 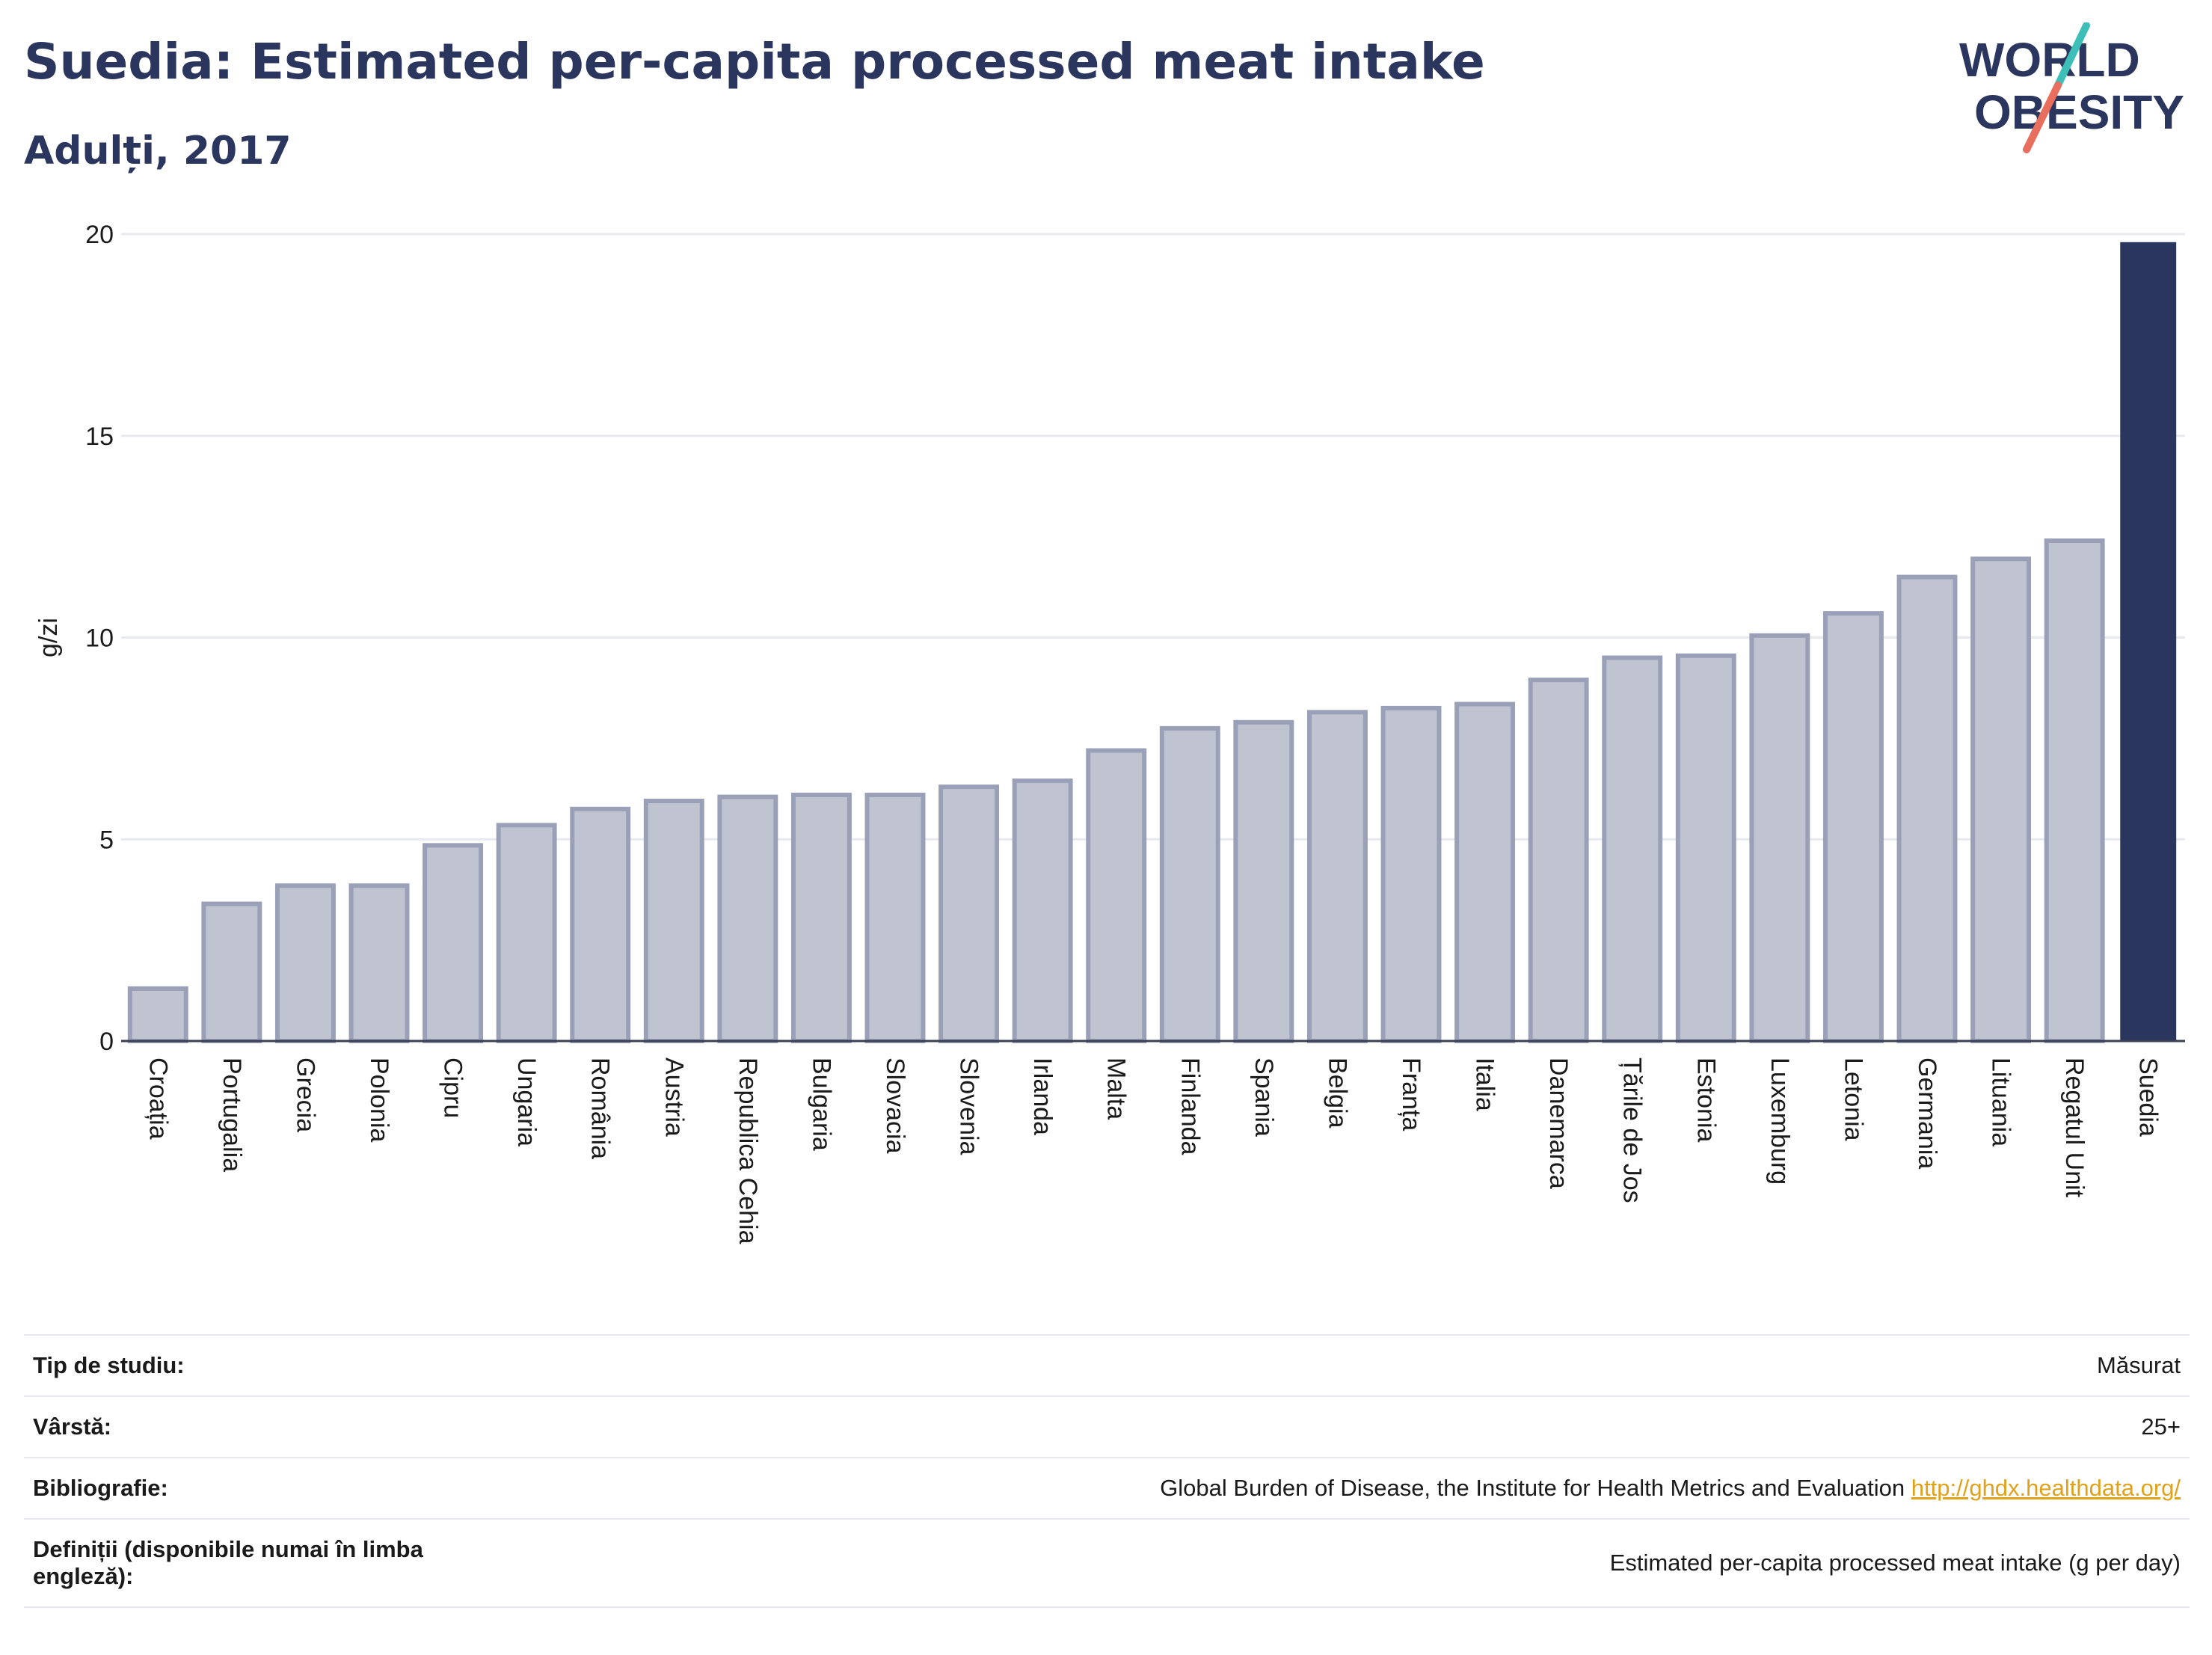 I want to click on x-tick-label: Germania, so click(x=1927, y=1113).